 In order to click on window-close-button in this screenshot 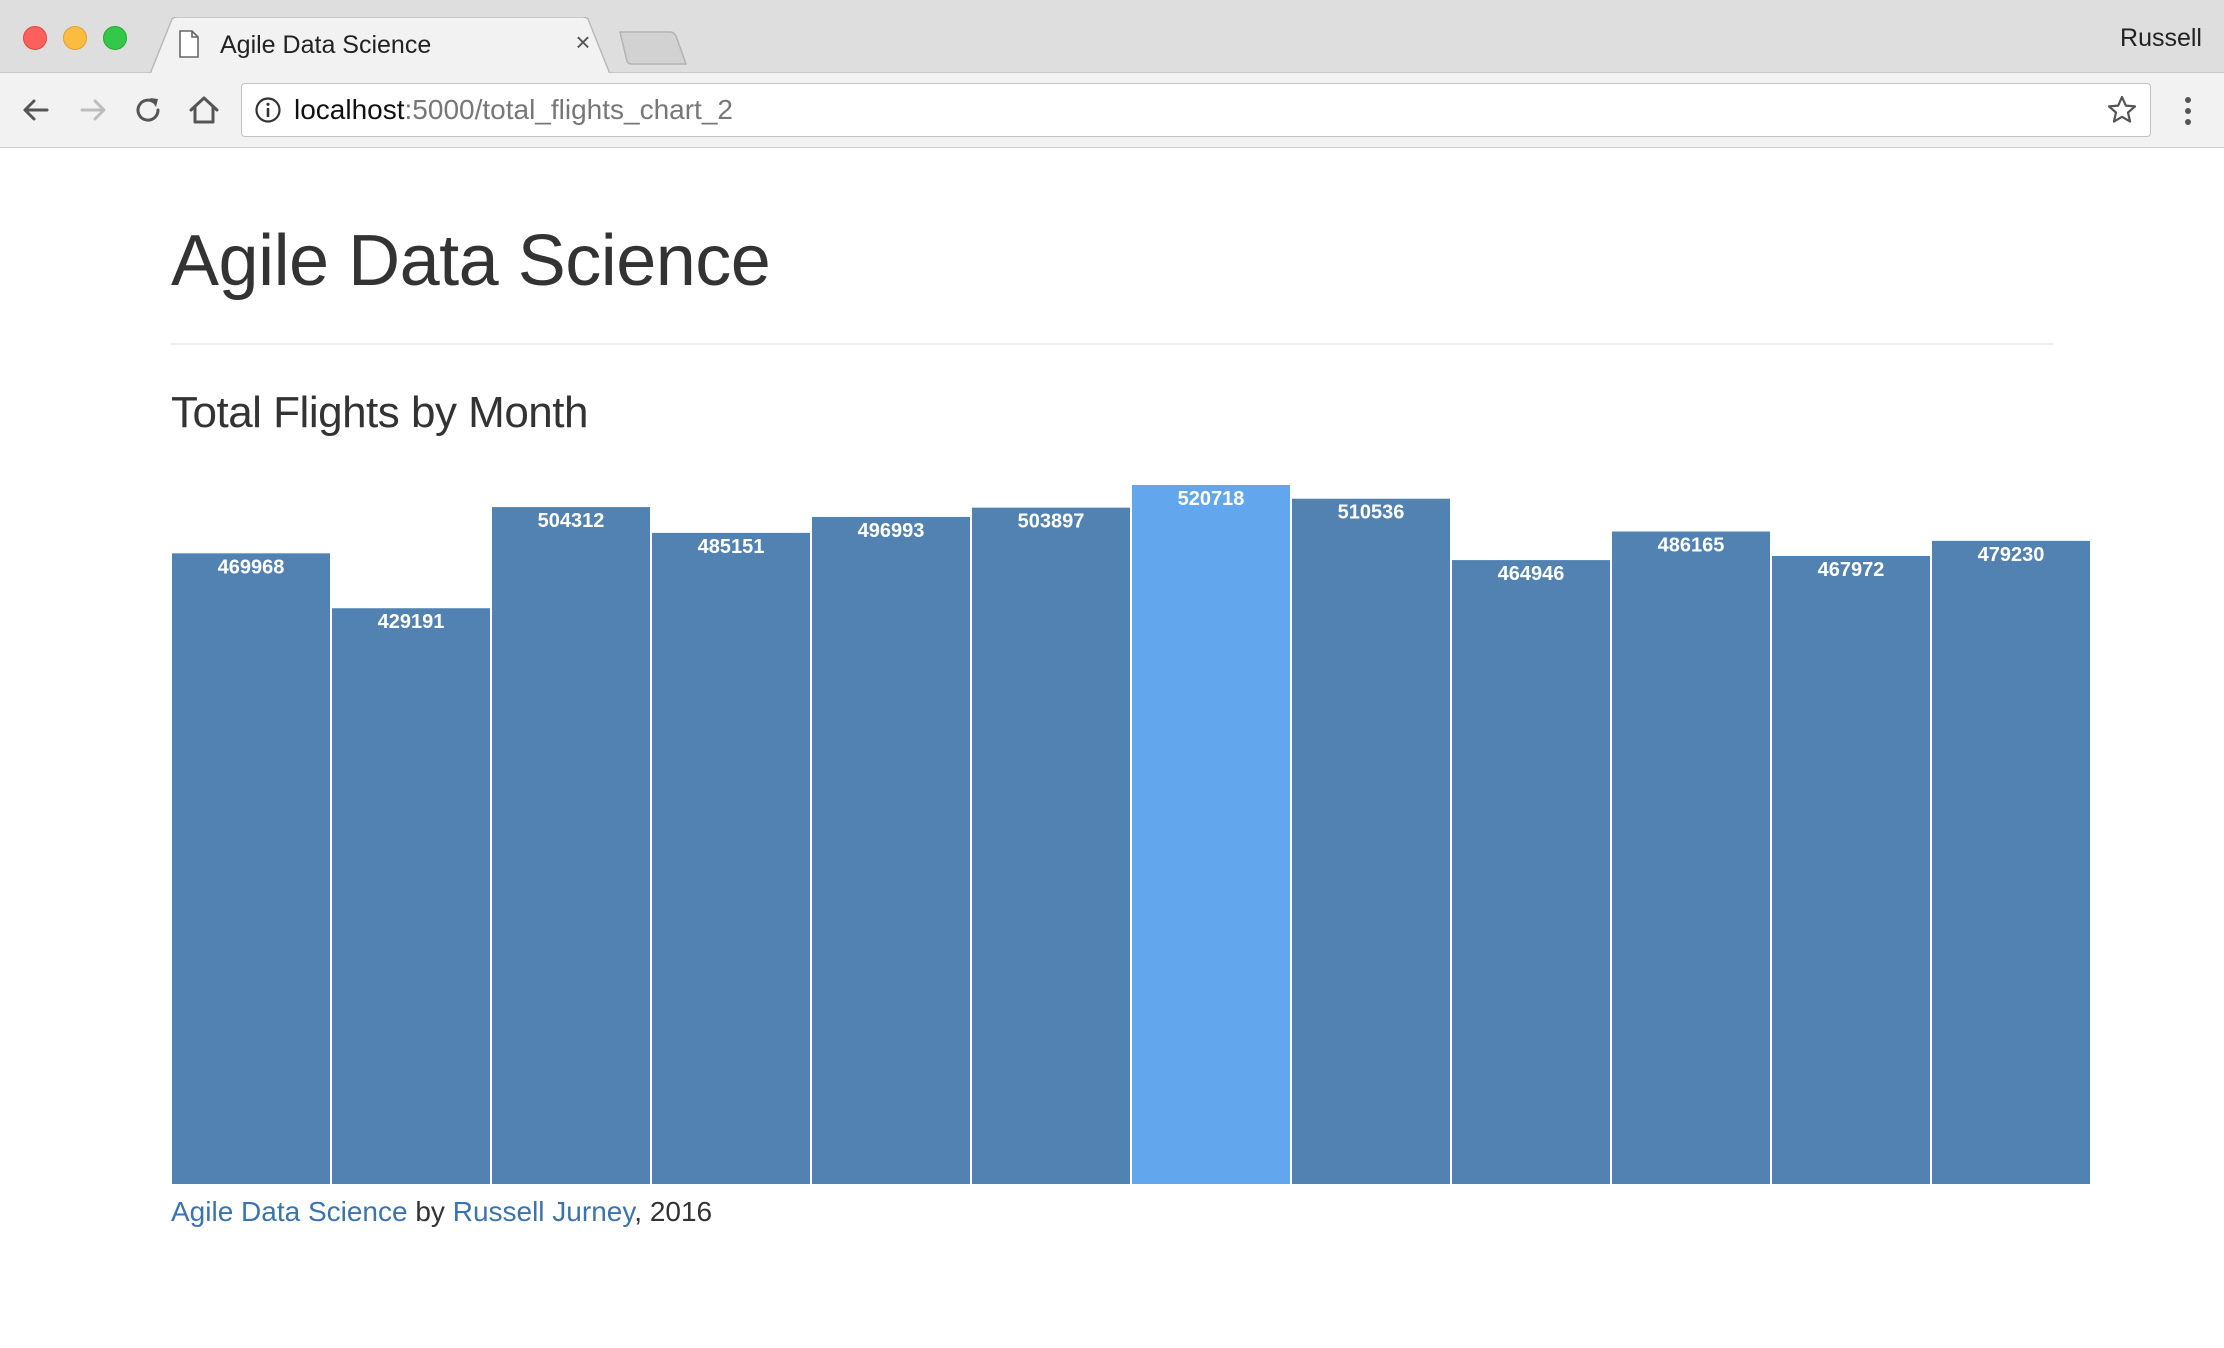, I will do `click(35, 38)`.